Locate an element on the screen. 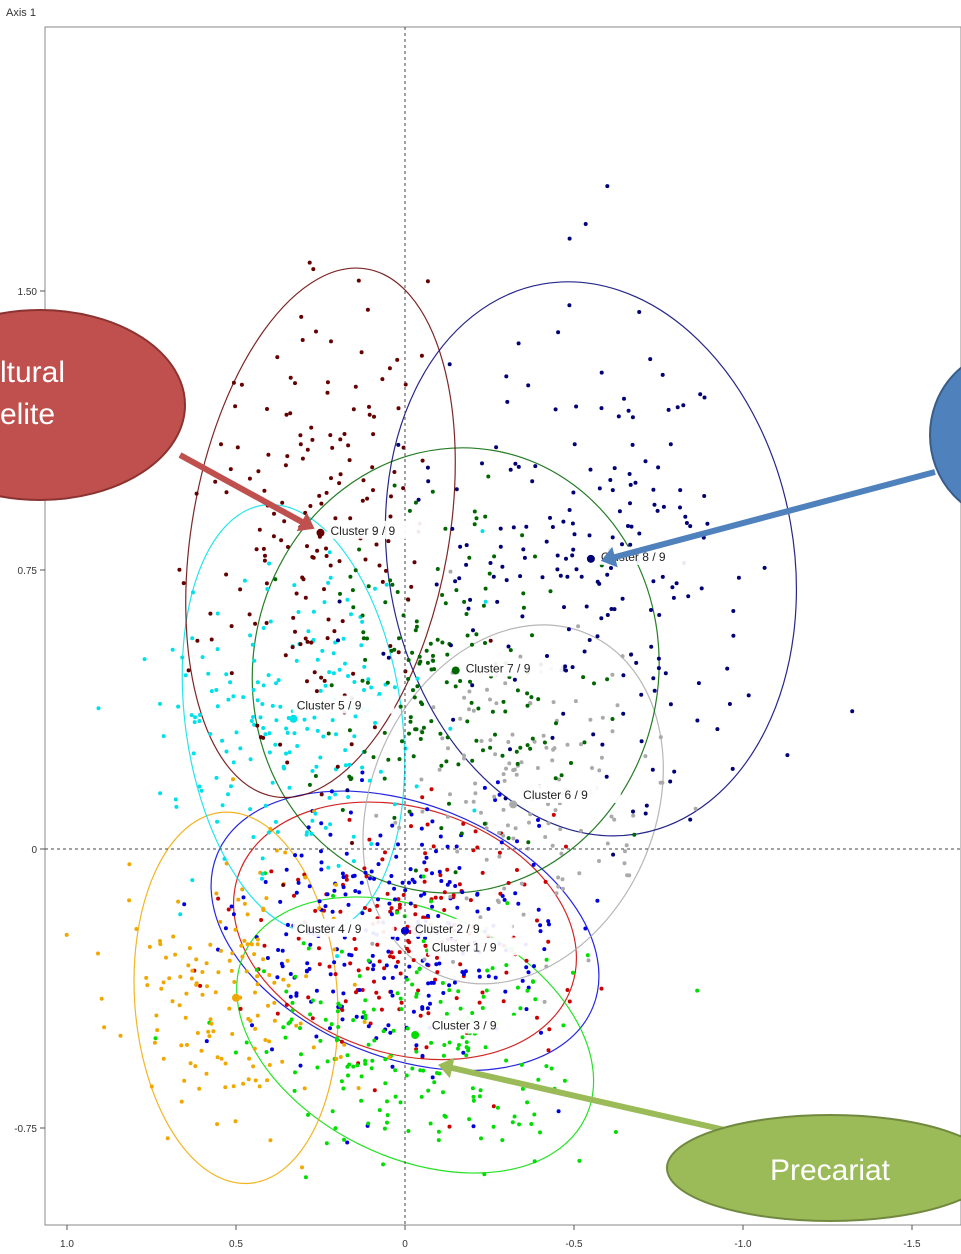 This screenshot has height=1254, width=961. callout-text: ltural is located at coordinates (32, 372).